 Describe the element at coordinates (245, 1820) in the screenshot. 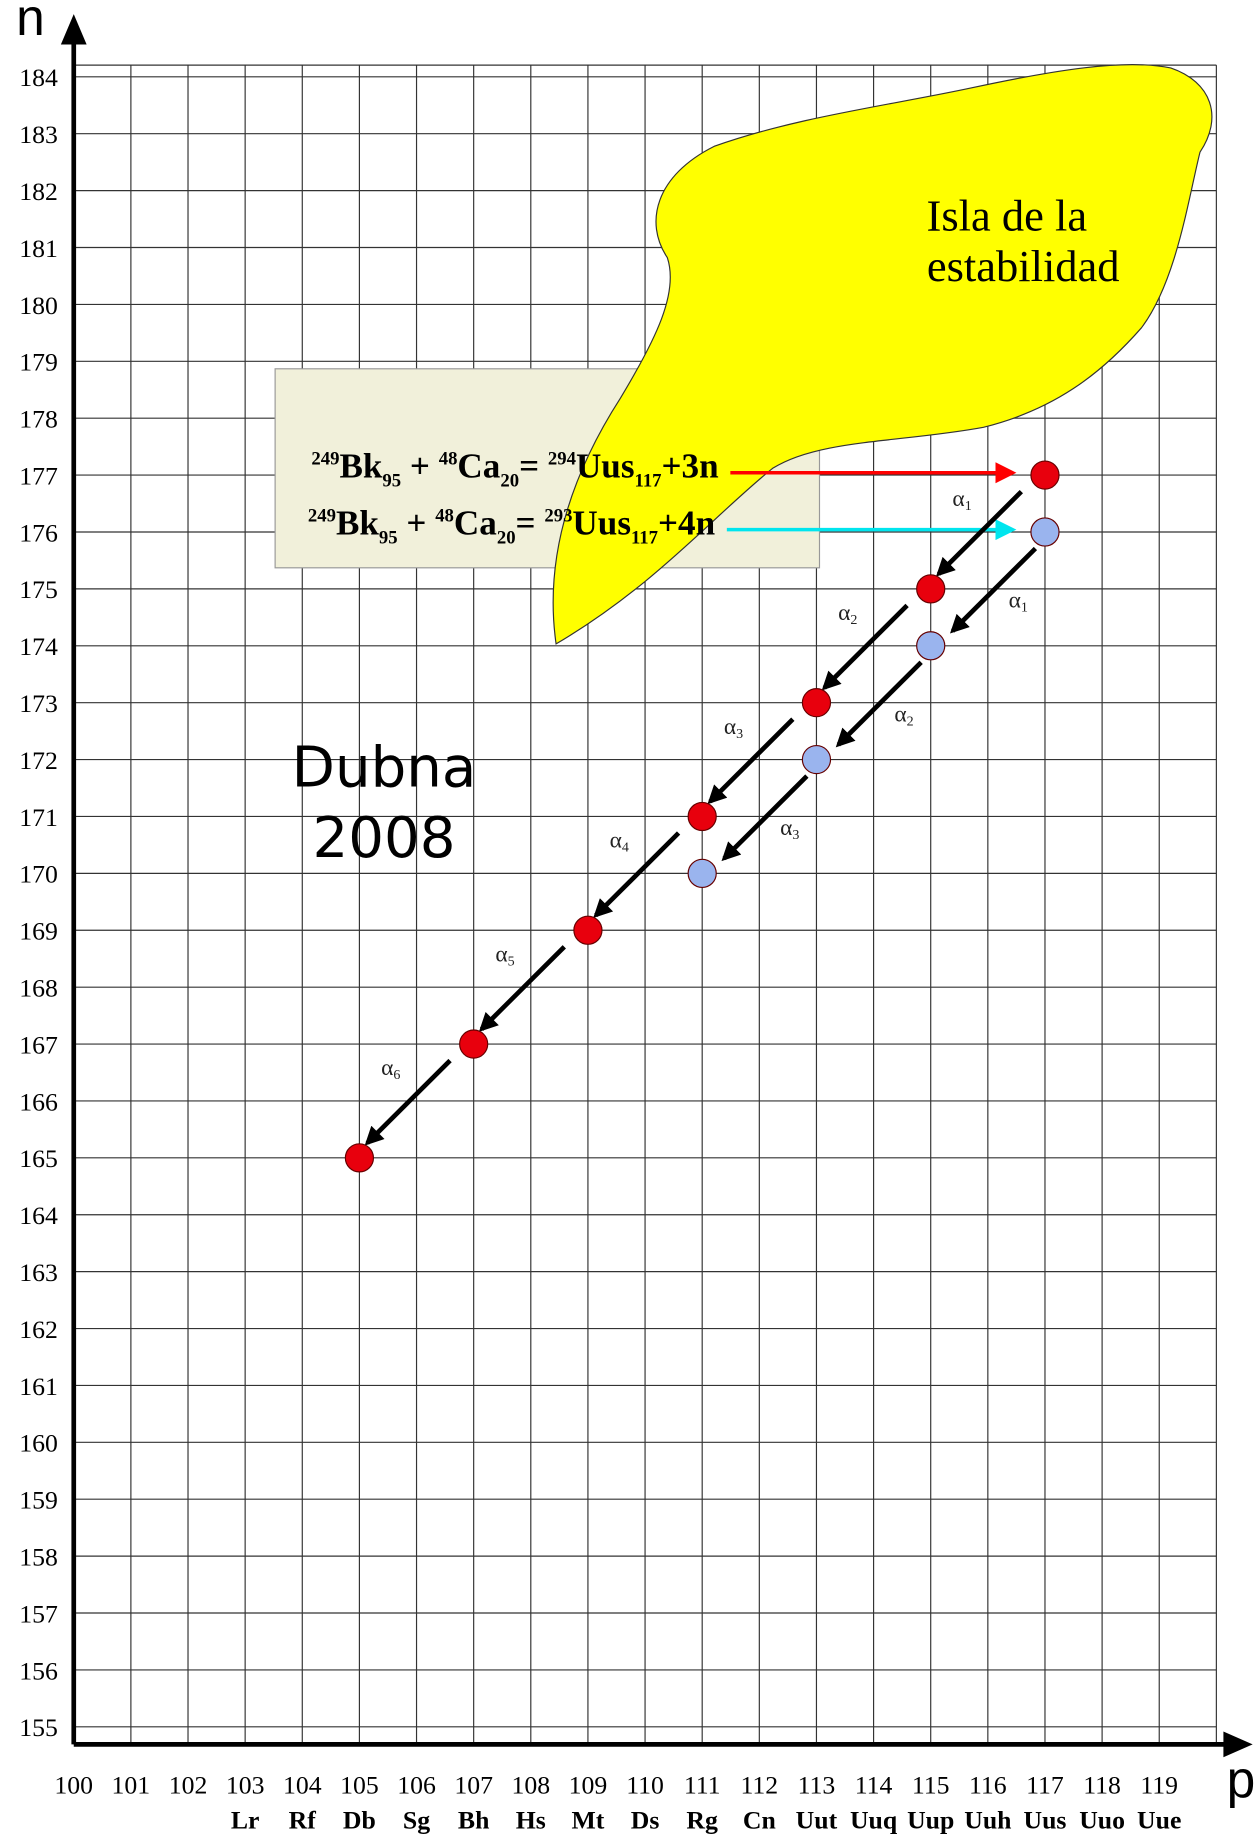

I see `x-element-symbol: Lr` at that location.